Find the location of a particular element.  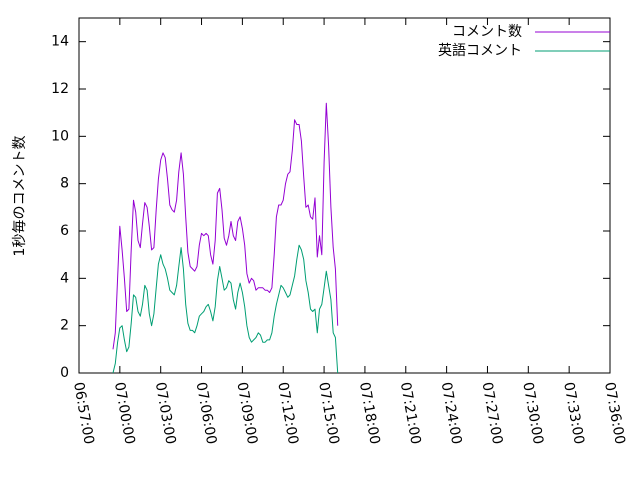

y-tick-label: 0 is located at coordinates (64, 373).